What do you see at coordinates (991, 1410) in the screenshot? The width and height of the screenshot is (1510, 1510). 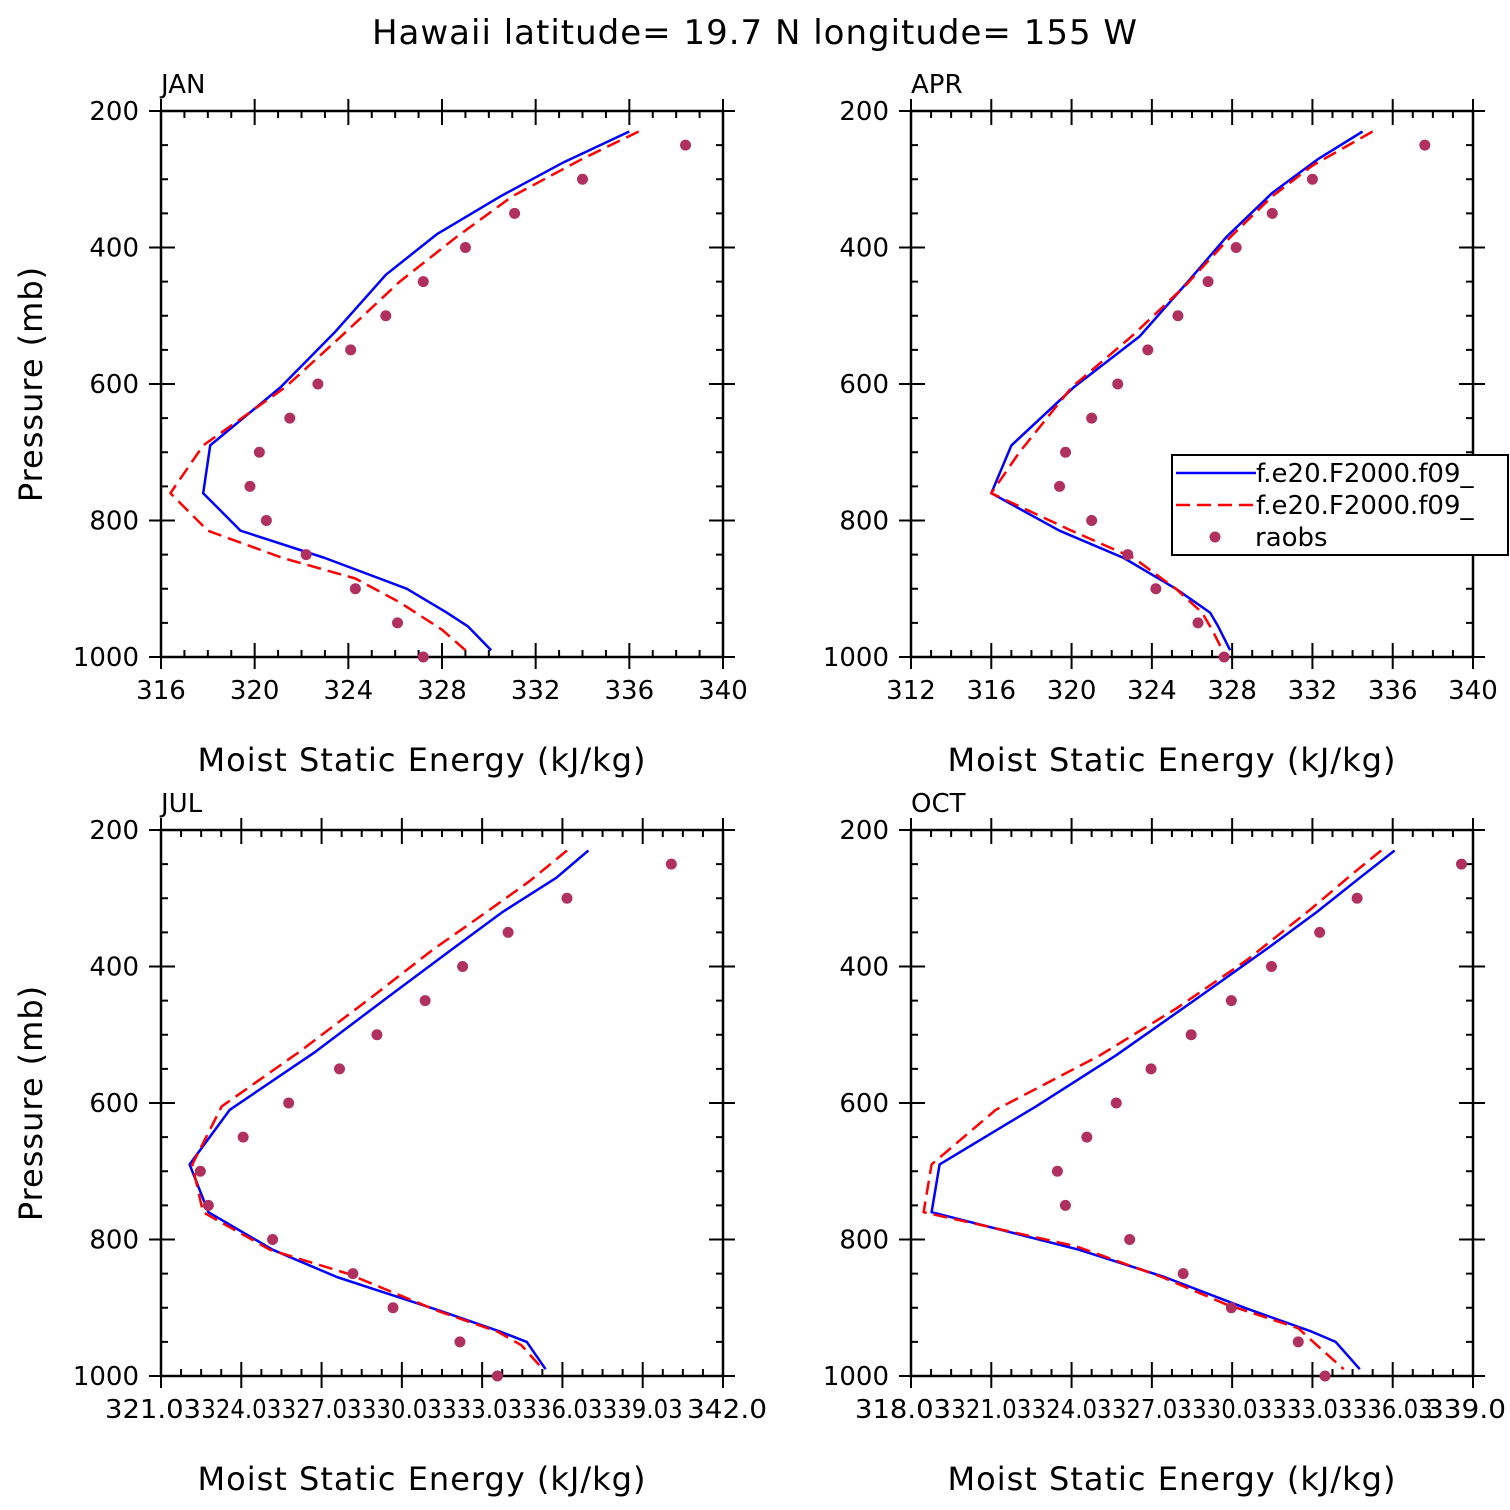 I see `x-tick-label: 321.03` at bounding box center [991, 1410].